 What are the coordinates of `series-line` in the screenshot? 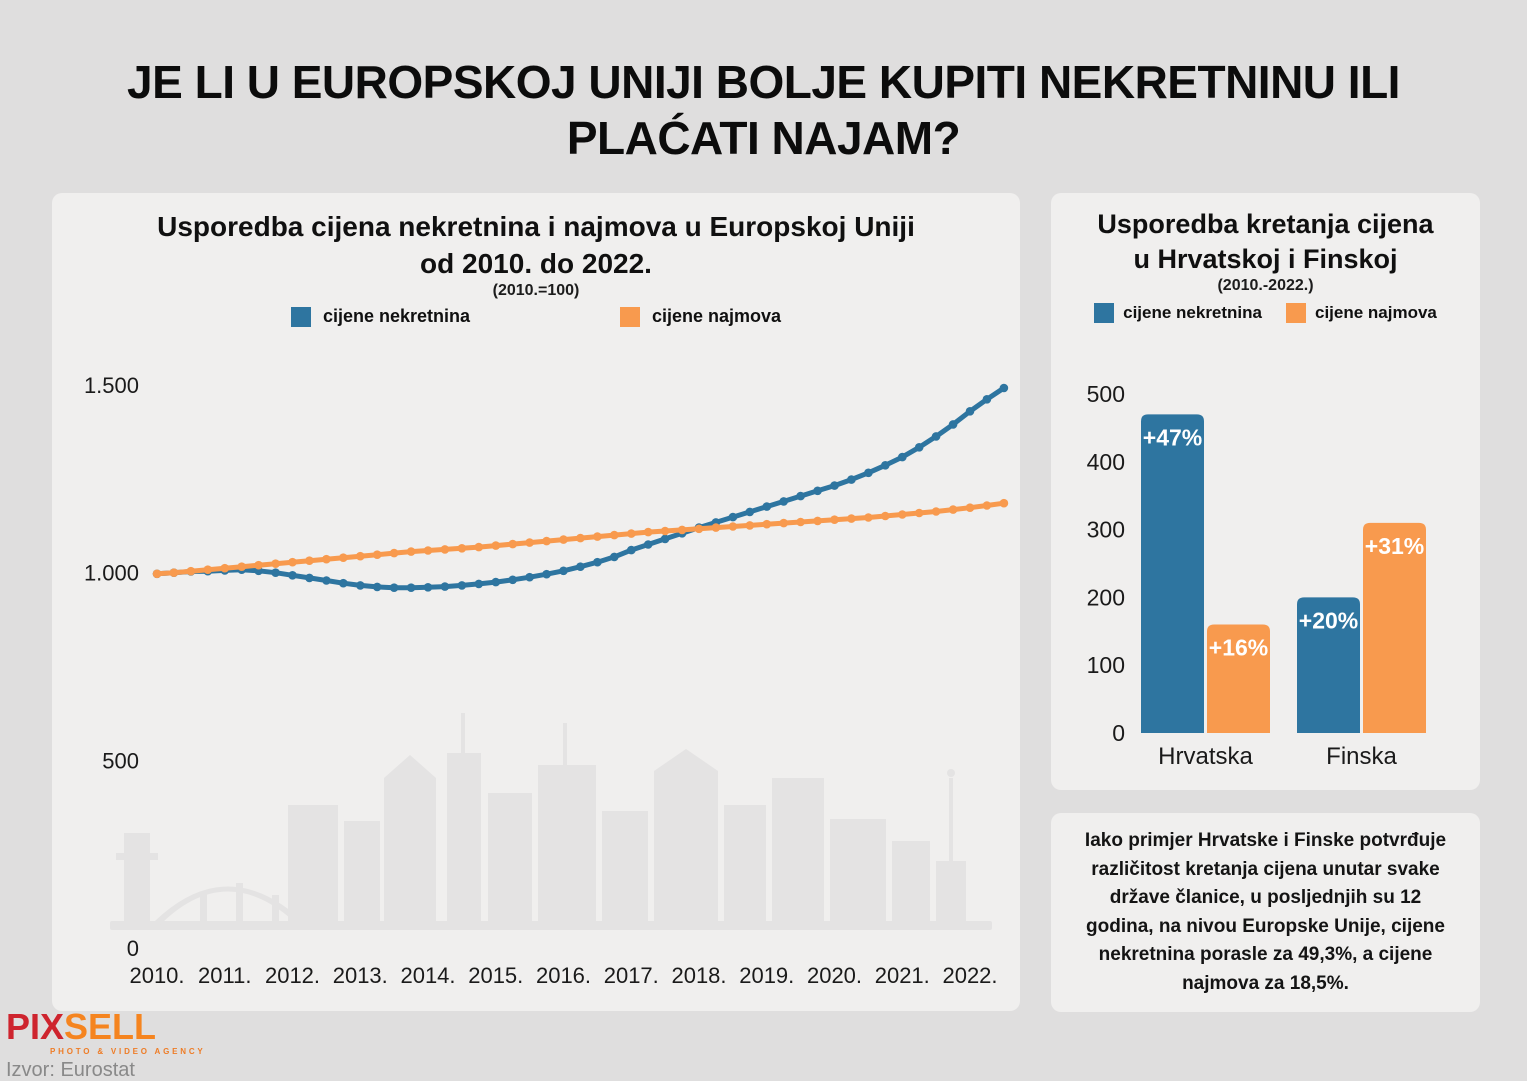 It's located at (580, 488).